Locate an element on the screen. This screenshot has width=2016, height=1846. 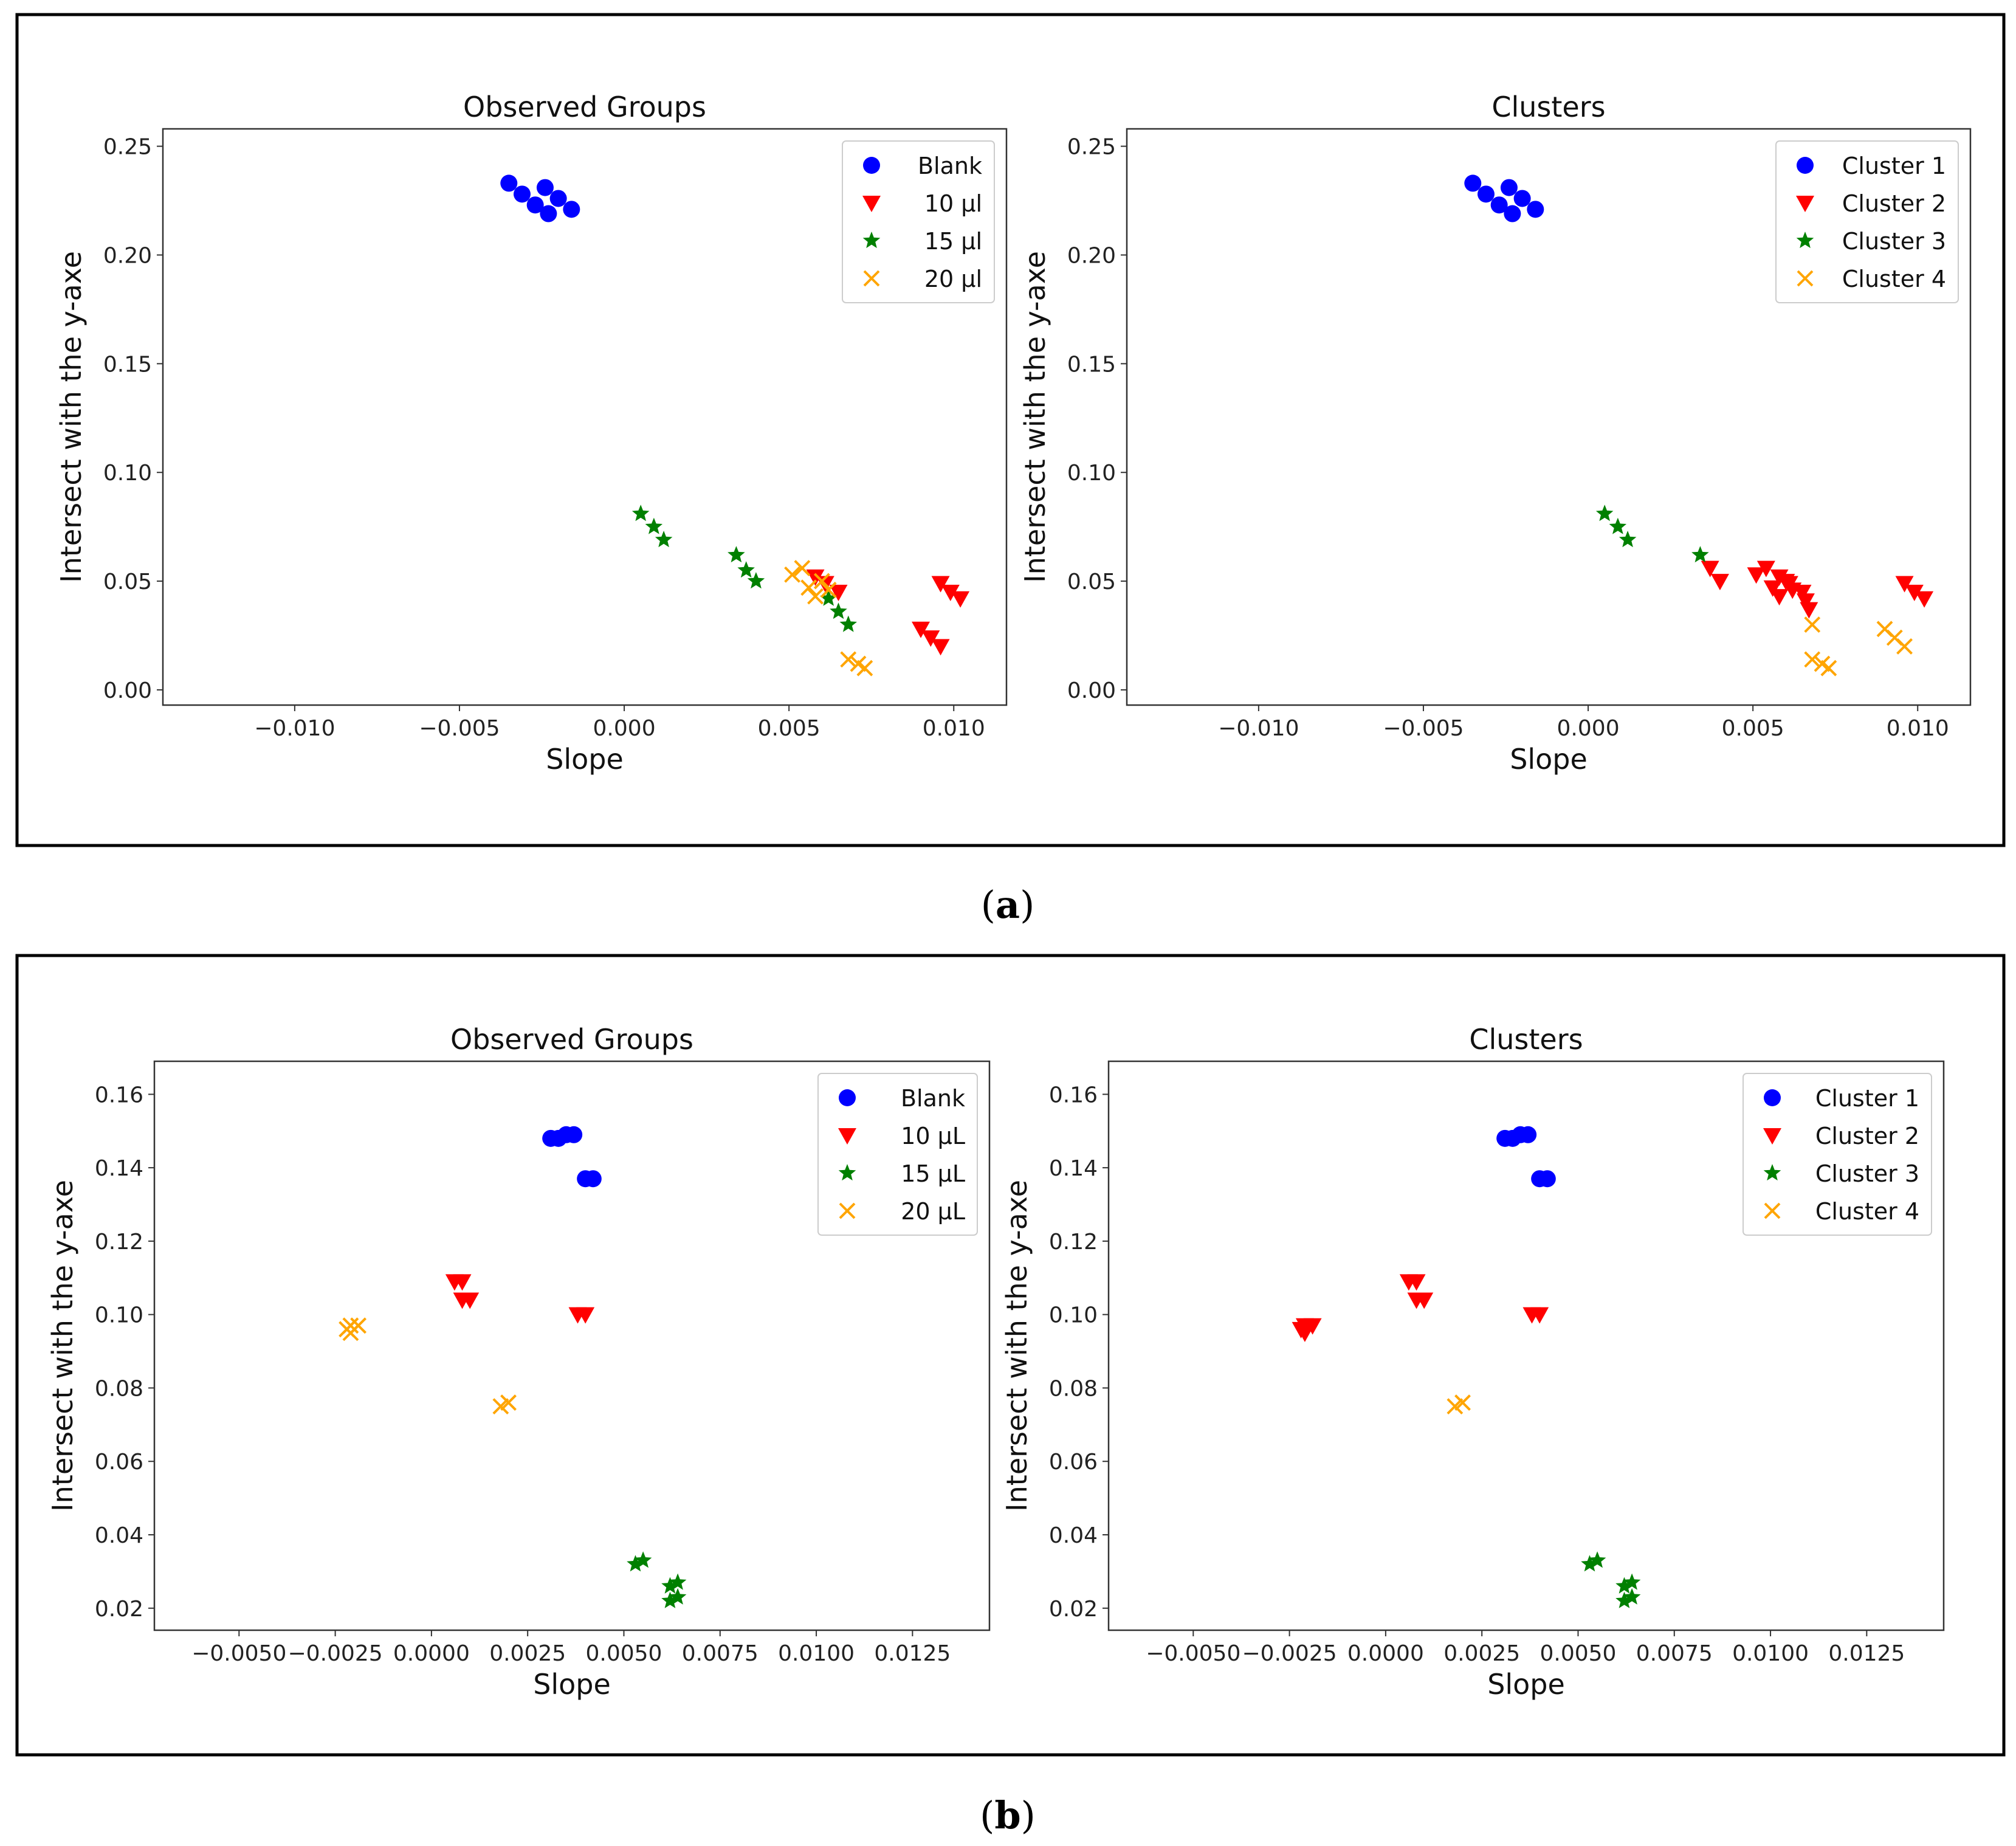
chart-title: Clusters is located at coordinates (1526, 1039).